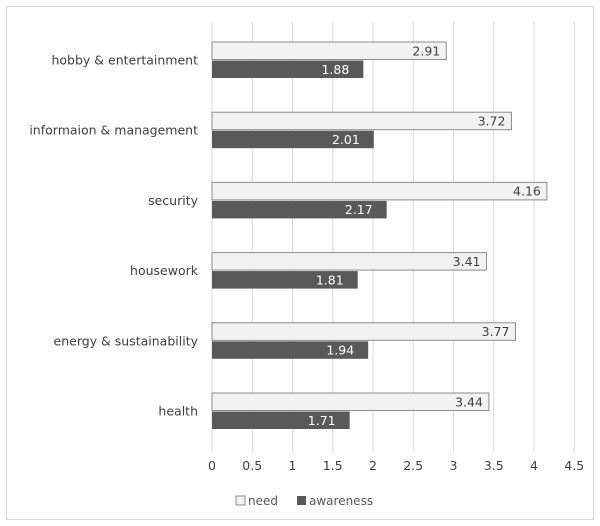 This screenshot has width=600, height=526. Describe the element at coordinates (178, 411) in the screenshot. I see `category-label: health` at that location.